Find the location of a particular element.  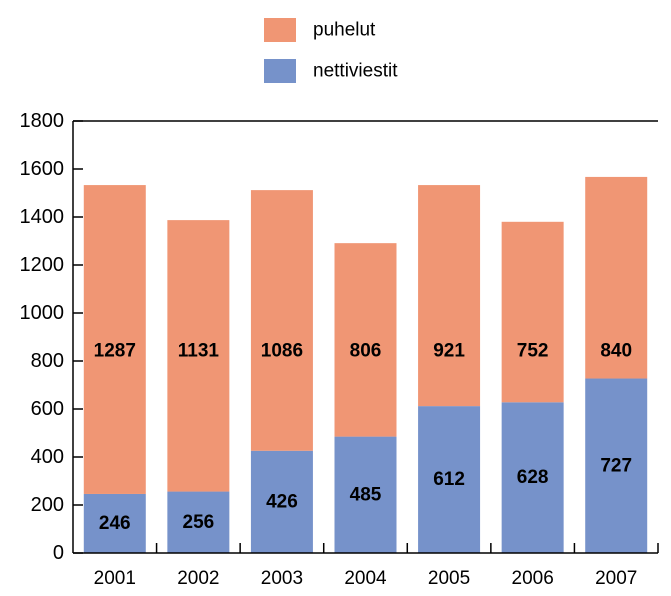

legend-label-nettiviestit: nettiviestit is located at coordinates (355, 71).